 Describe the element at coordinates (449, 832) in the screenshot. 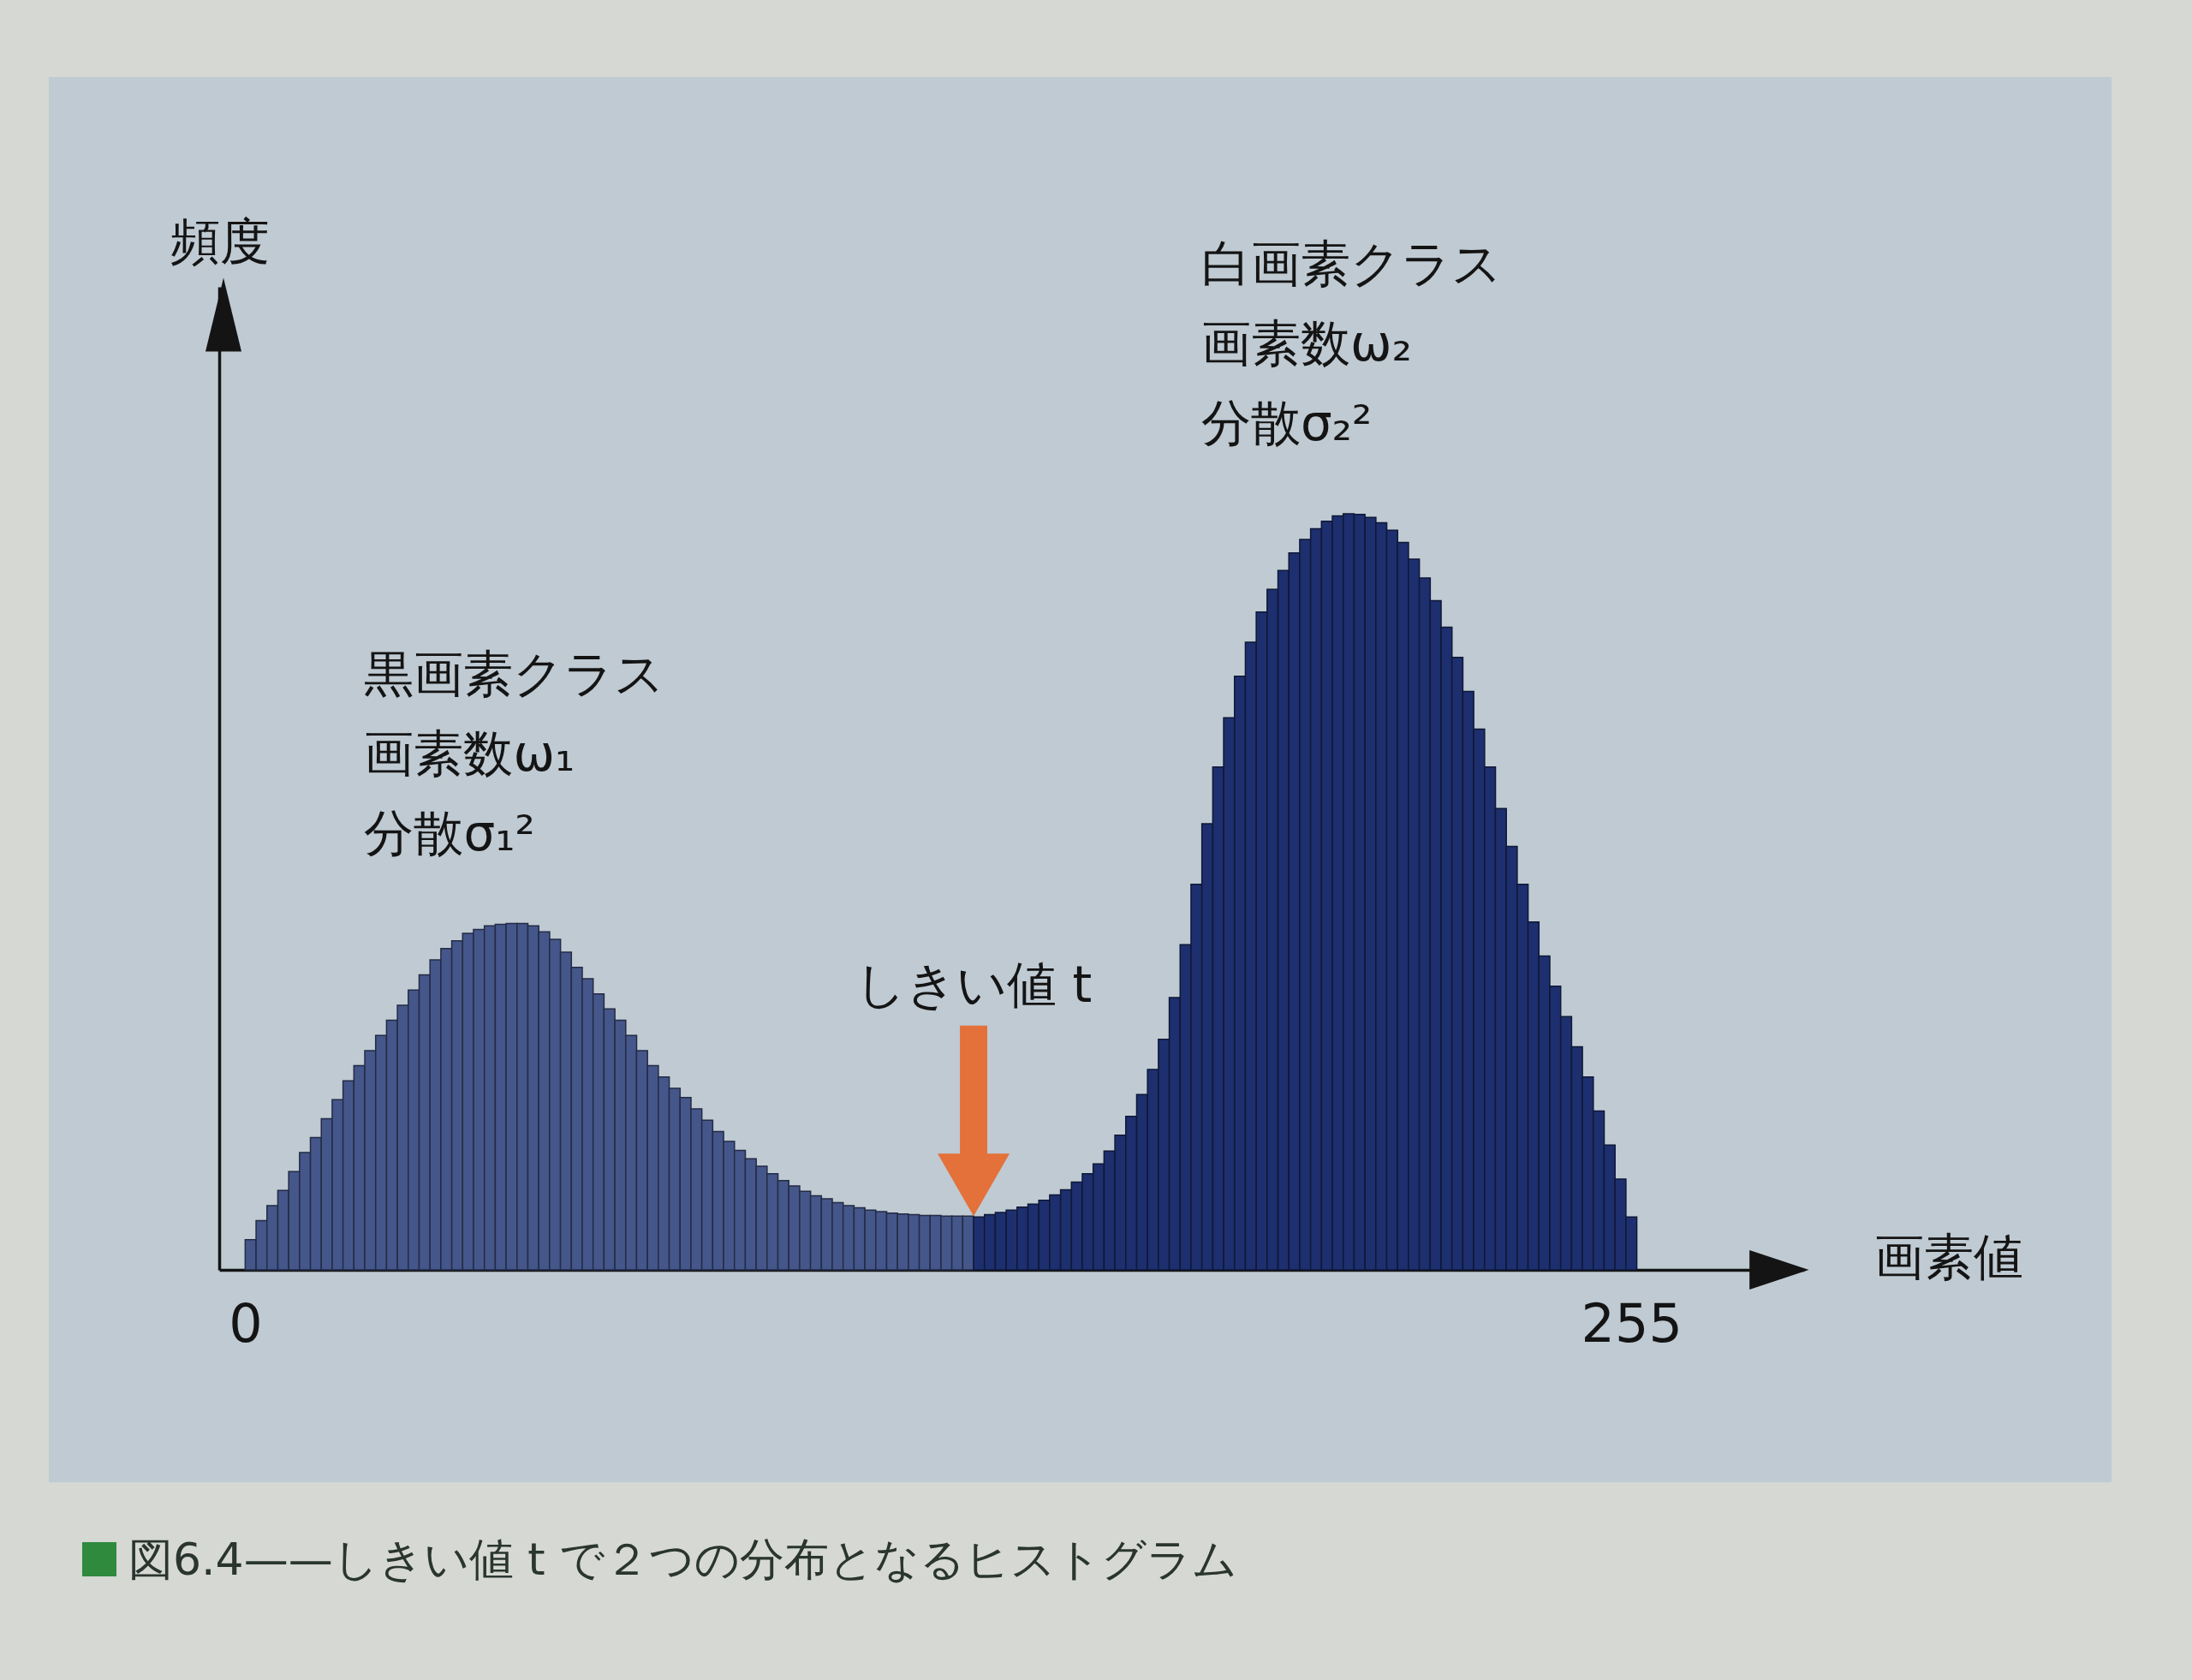

I see `annotation: 分散σ₁²` at that location.